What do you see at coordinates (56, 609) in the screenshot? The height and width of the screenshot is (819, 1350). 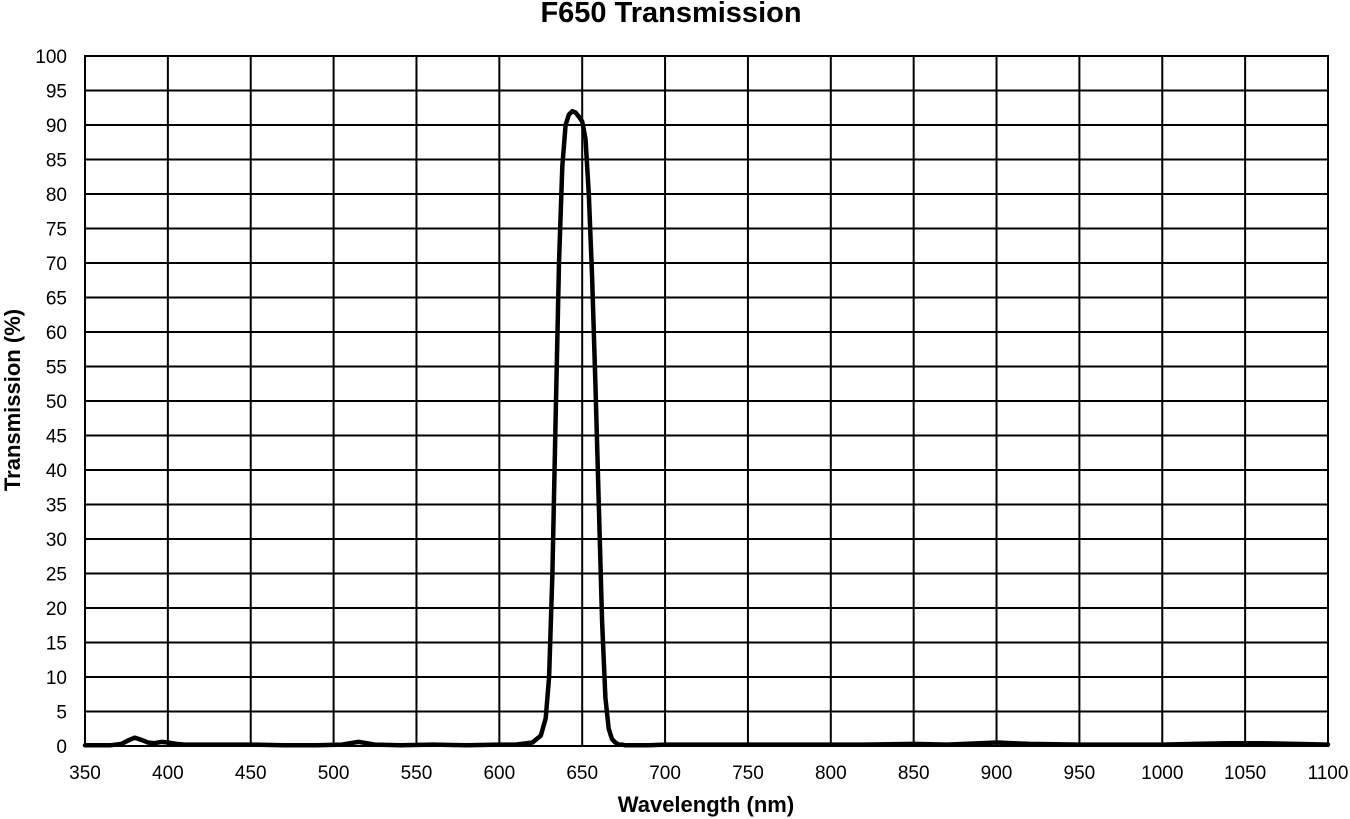 I see `y-tick-label: 20` at bounding box center [56, 609].